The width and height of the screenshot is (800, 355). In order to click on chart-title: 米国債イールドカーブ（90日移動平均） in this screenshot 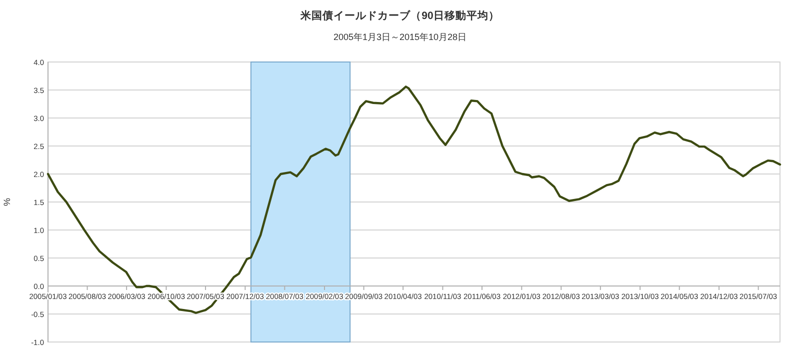, I will do `click(400, 15)`.